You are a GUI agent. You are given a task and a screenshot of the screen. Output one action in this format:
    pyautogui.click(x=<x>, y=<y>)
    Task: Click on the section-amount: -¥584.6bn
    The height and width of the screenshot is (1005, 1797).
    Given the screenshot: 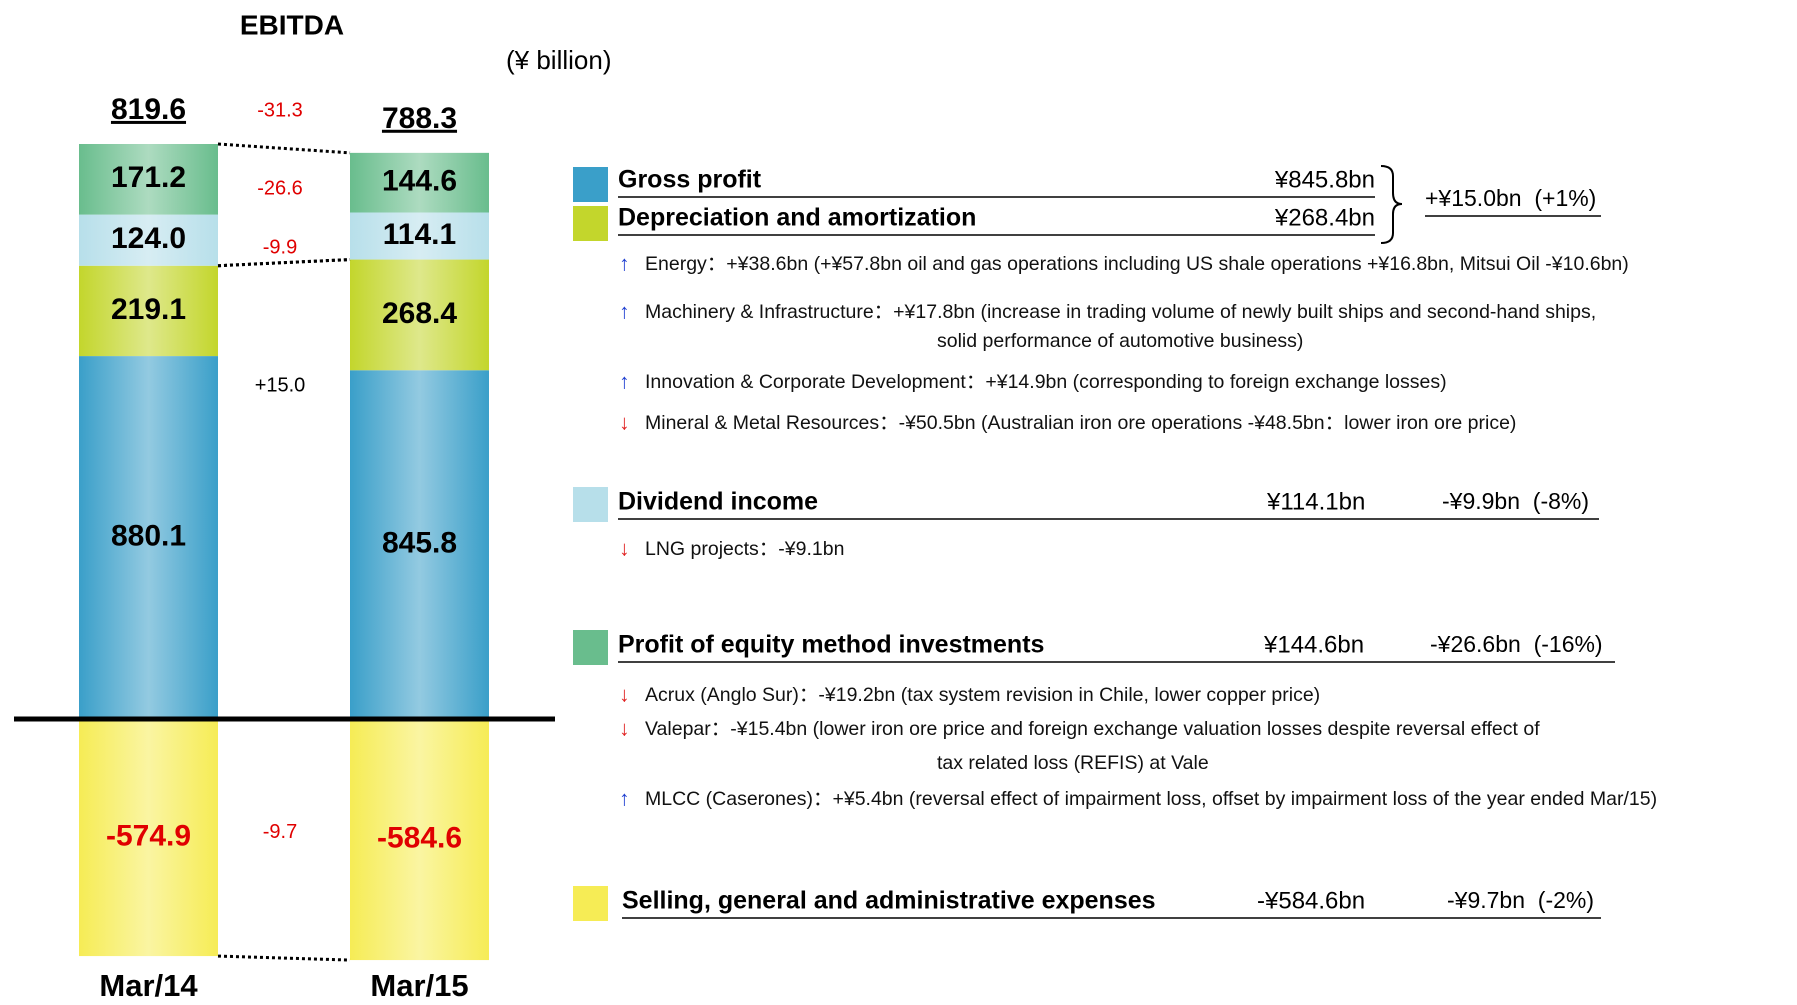 What is the action you would take?
    pyautogui.click(x=1311, y=900)
    